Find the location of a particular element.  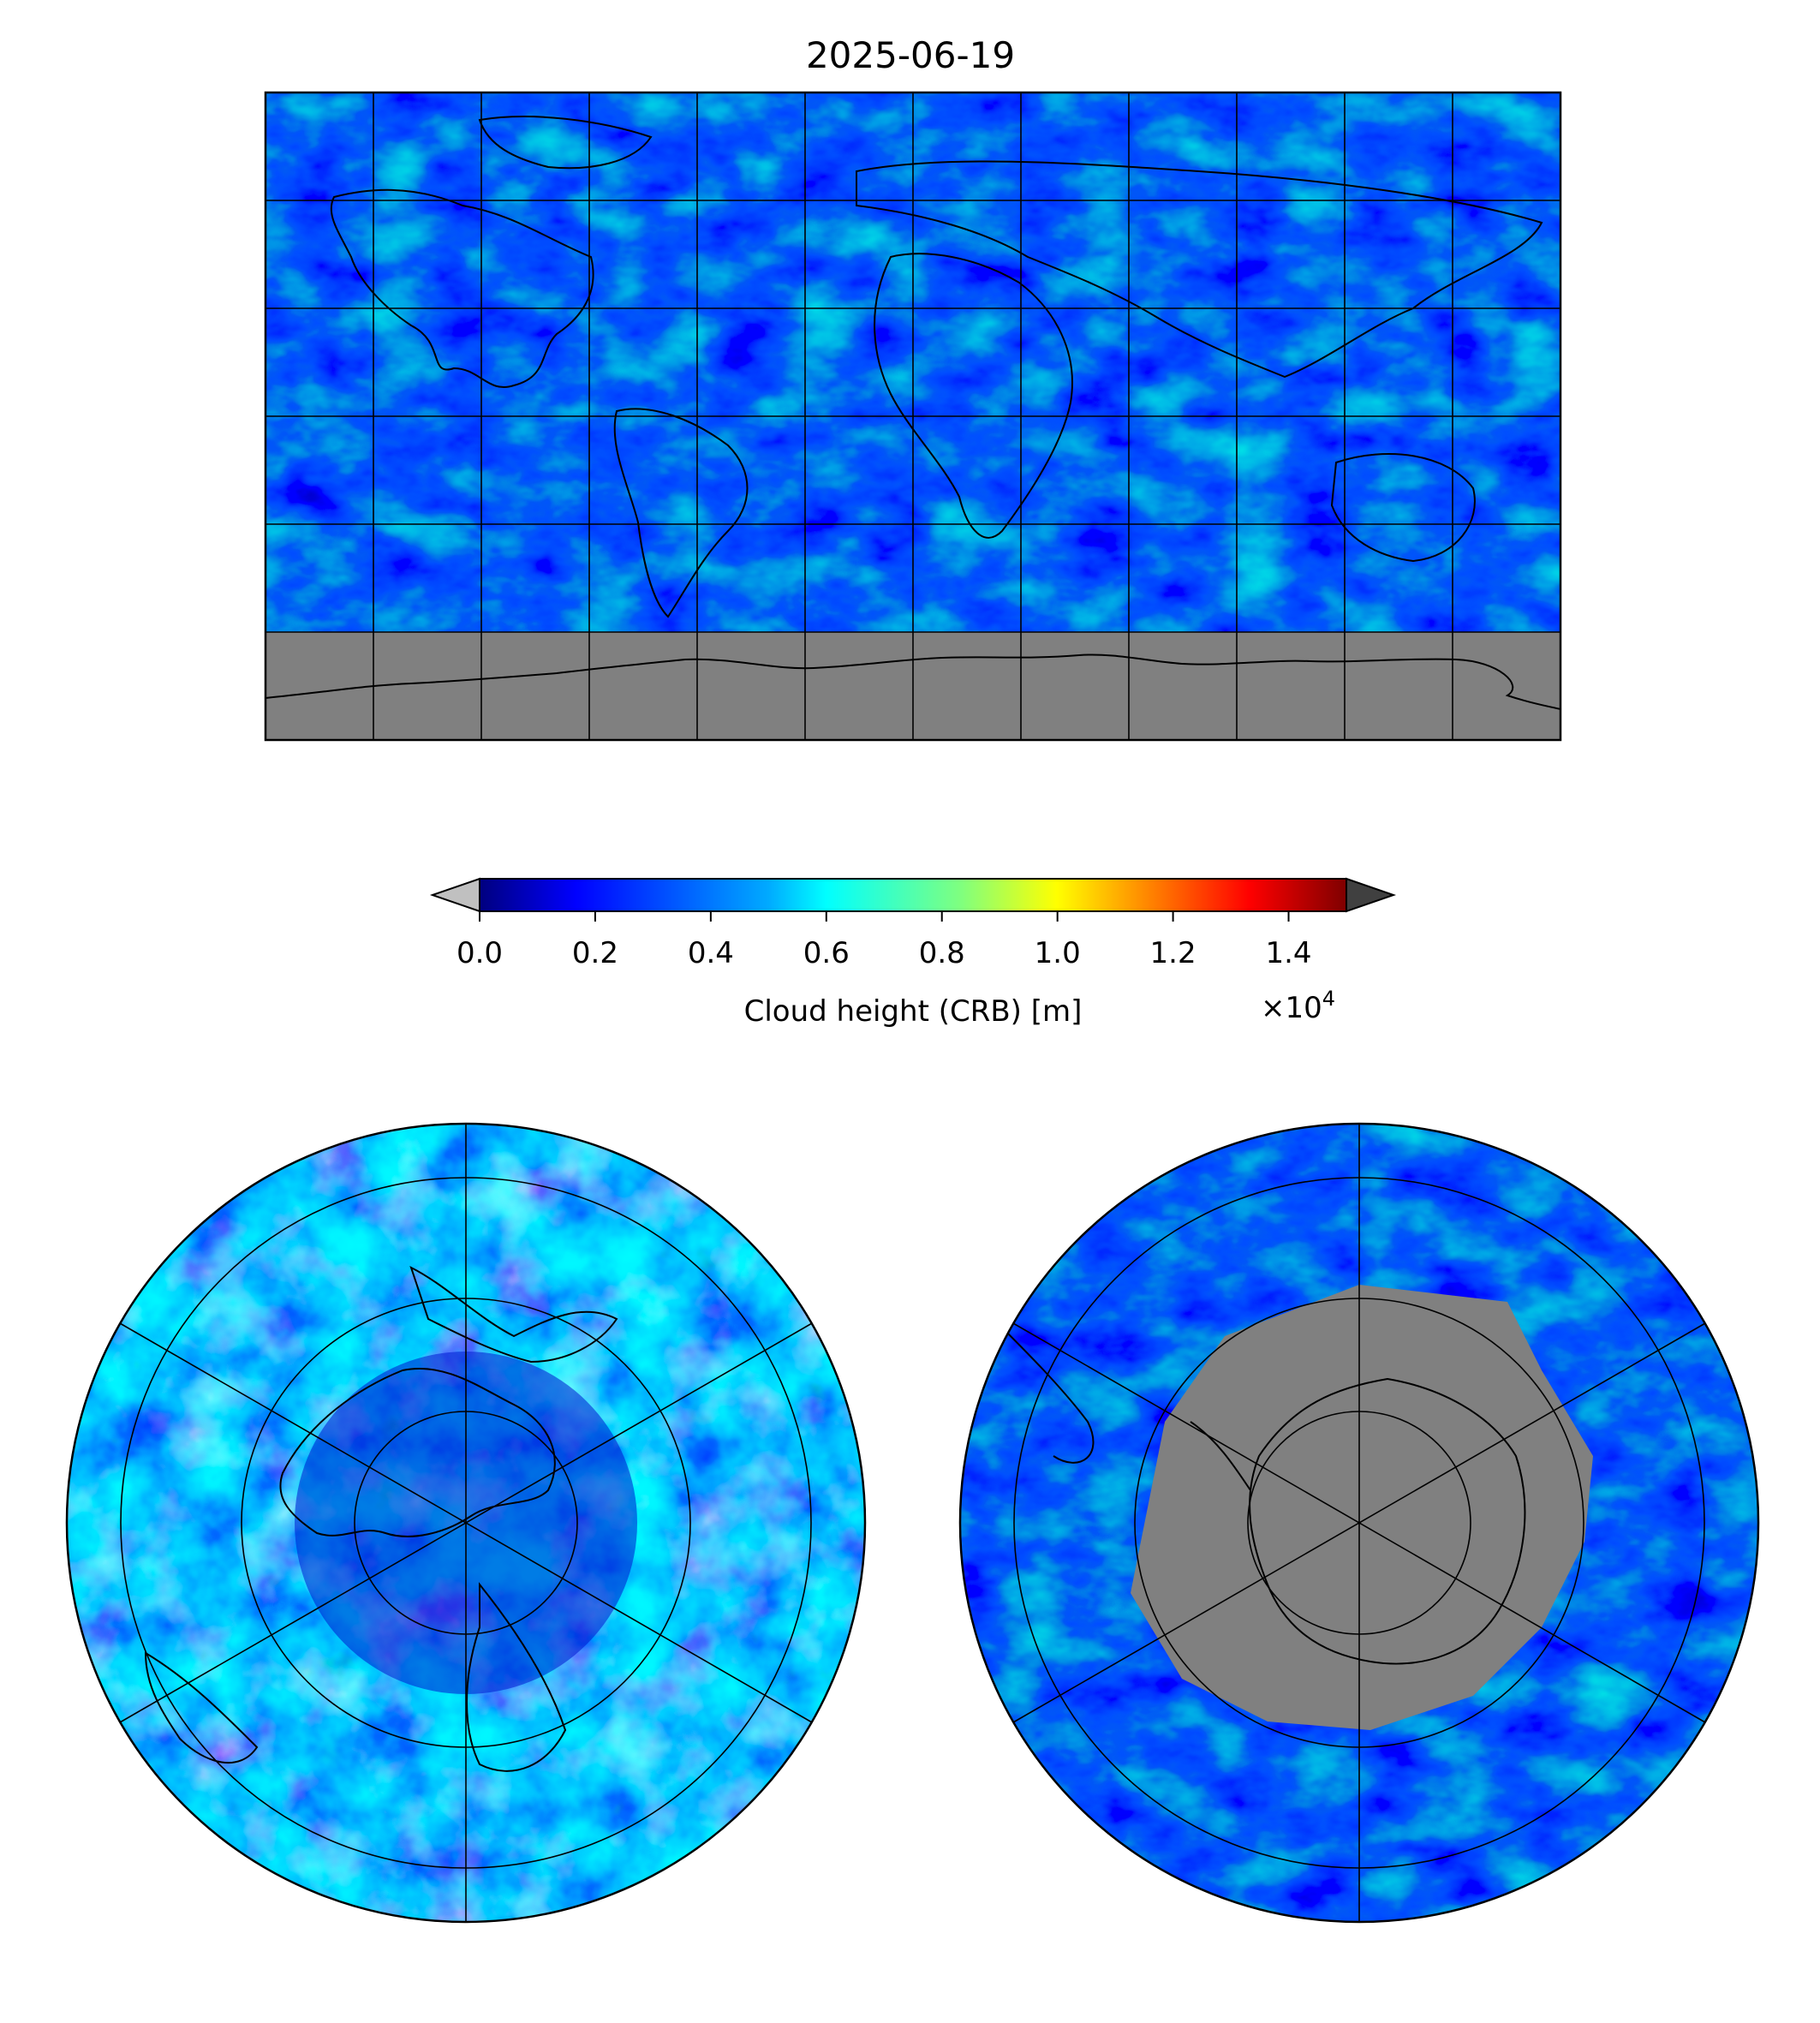

colorbar-over-extension is located at coordinates (1371, 895).